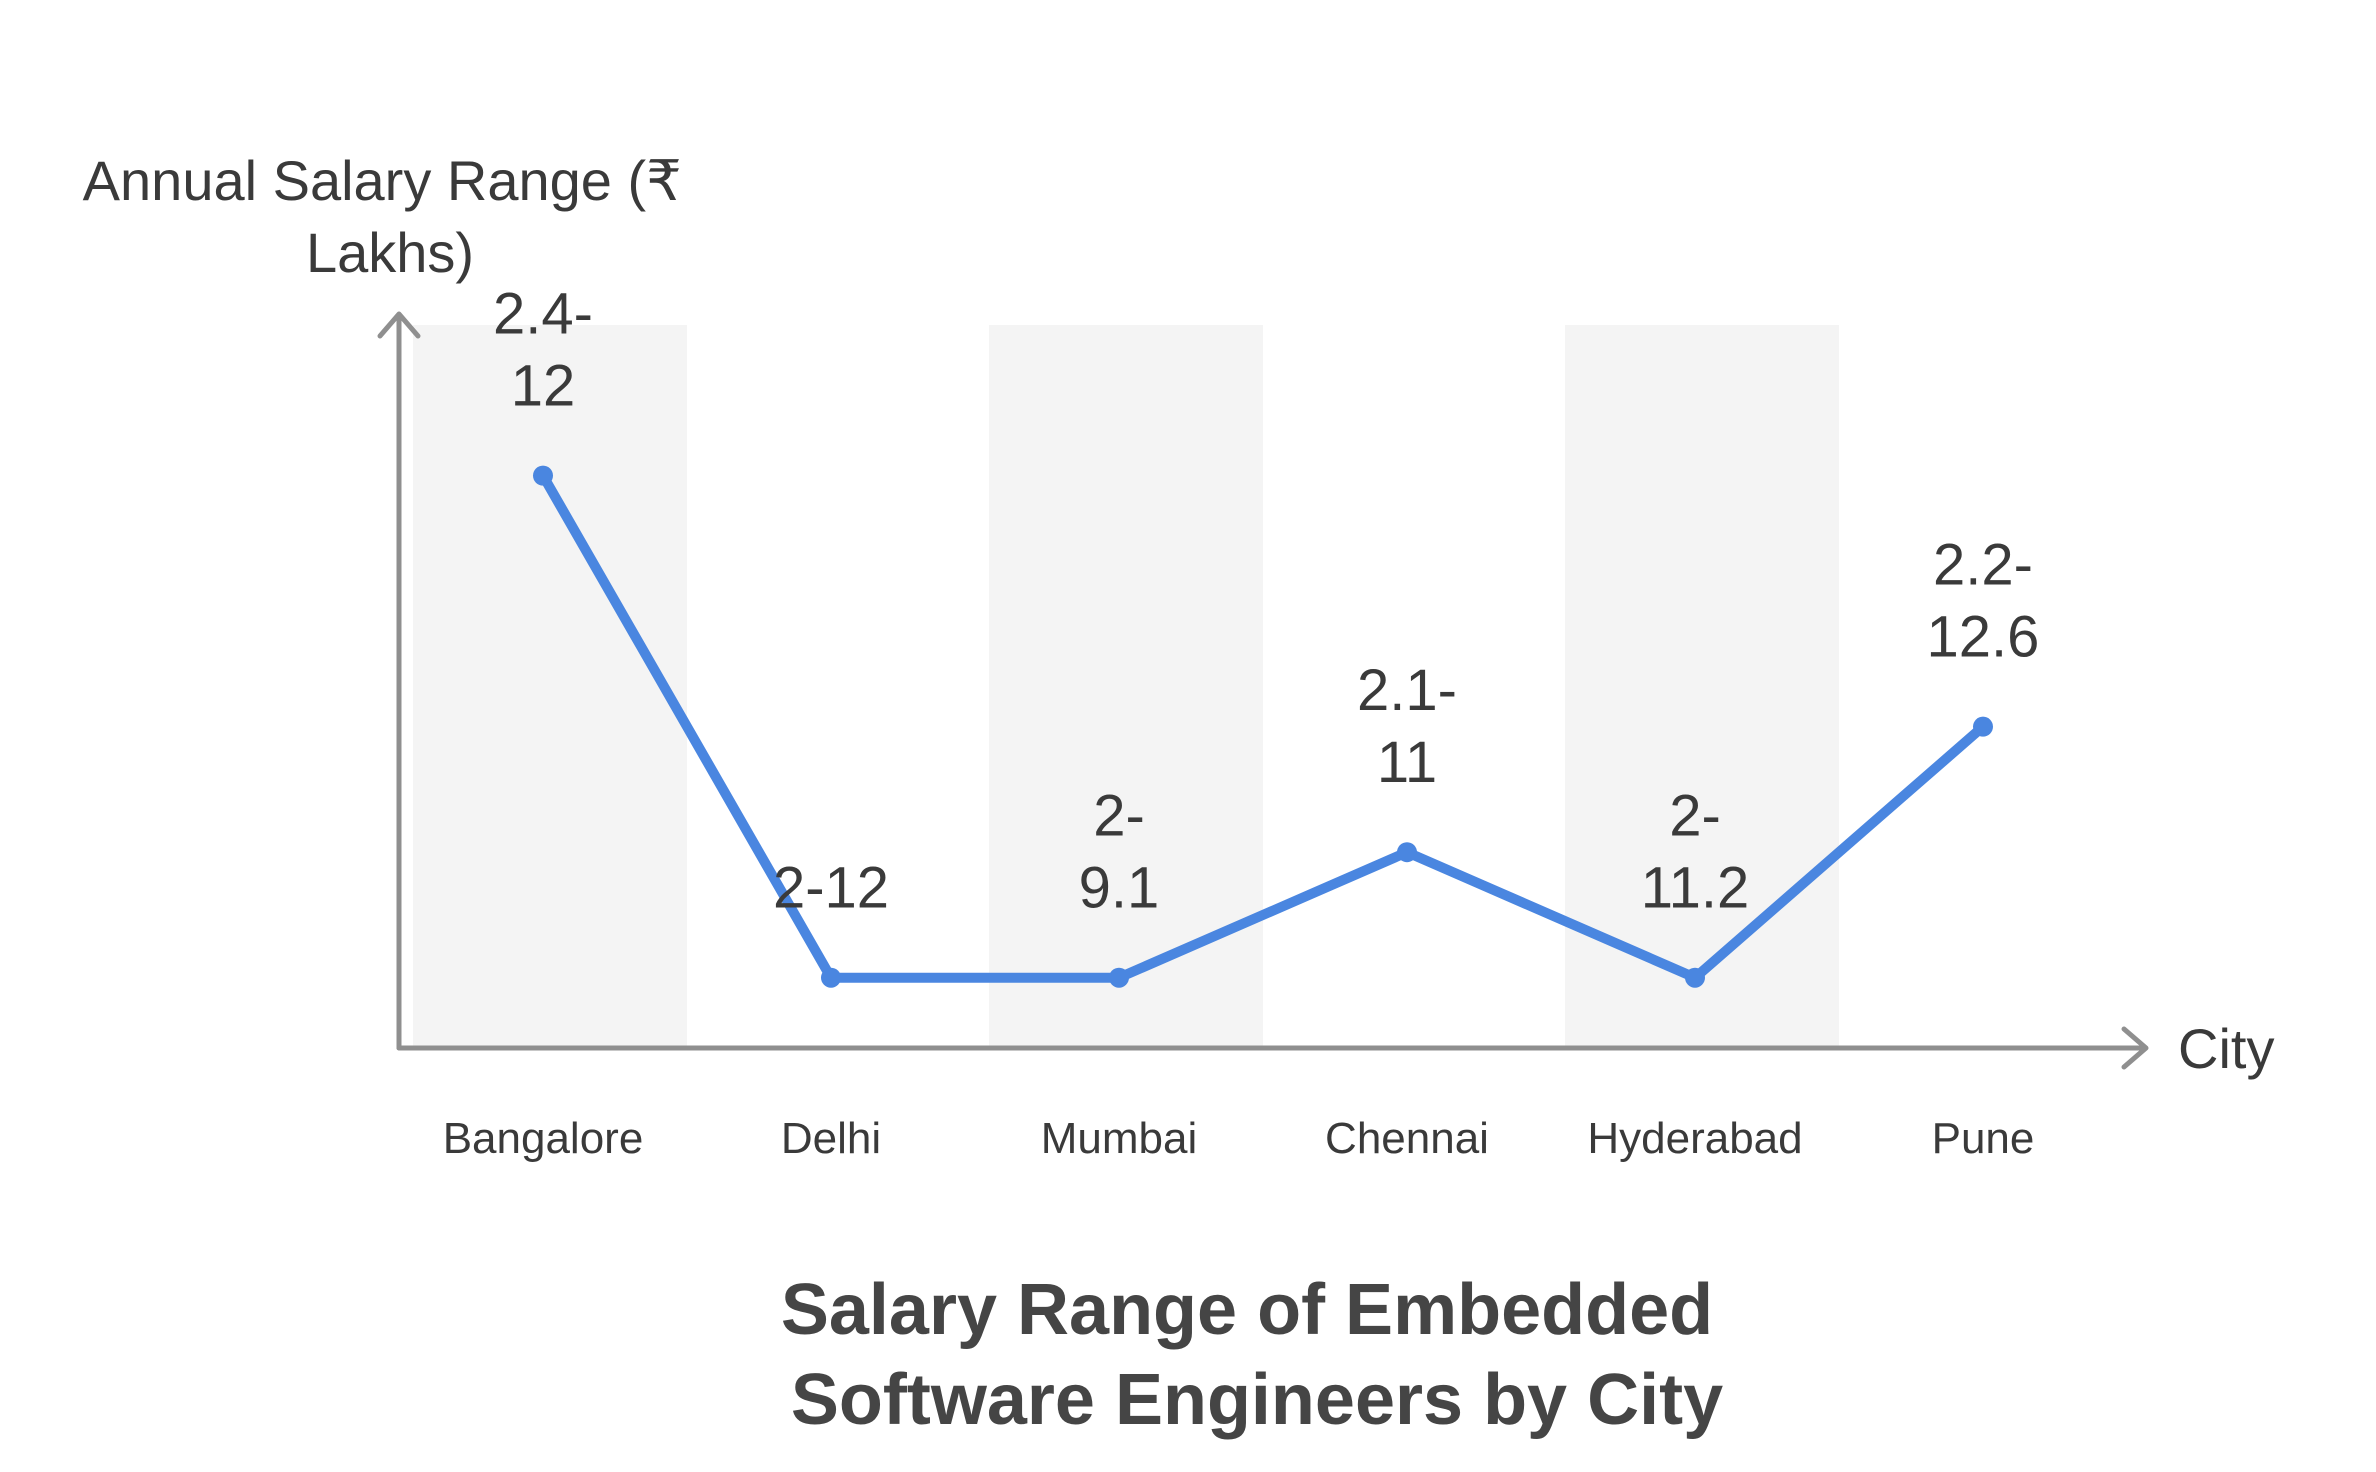  I want to click on data-label-line: 9.1, so click(1119, 888).